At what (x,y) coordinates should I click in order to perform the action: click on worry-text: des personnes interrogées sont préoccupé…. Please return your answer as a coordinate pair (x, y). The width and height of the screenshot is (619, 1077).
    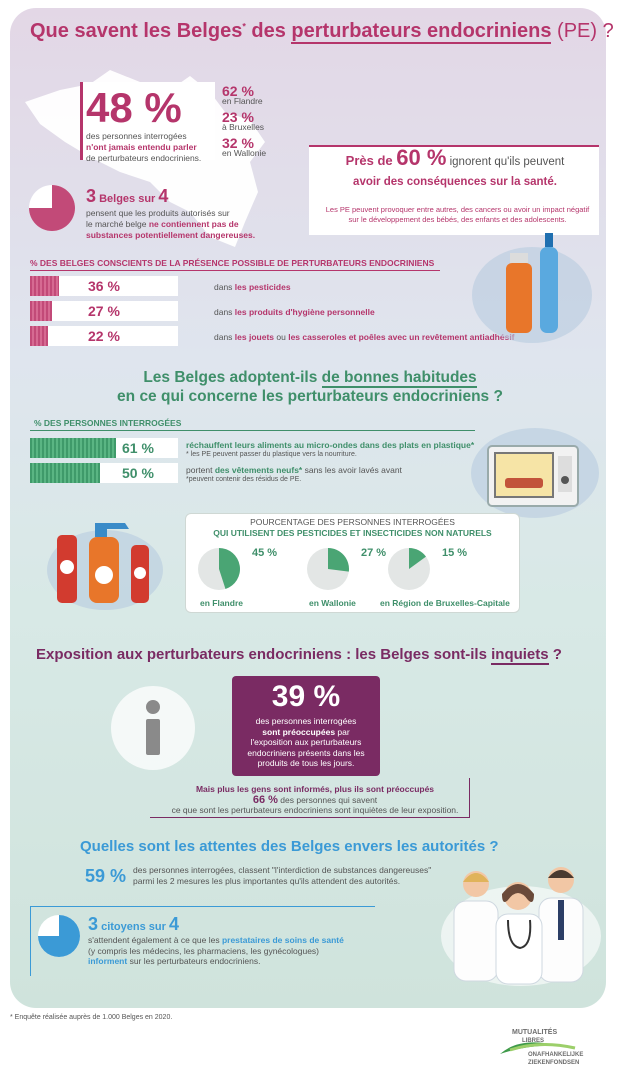
    Looking at the image, I should click on (306, 742).